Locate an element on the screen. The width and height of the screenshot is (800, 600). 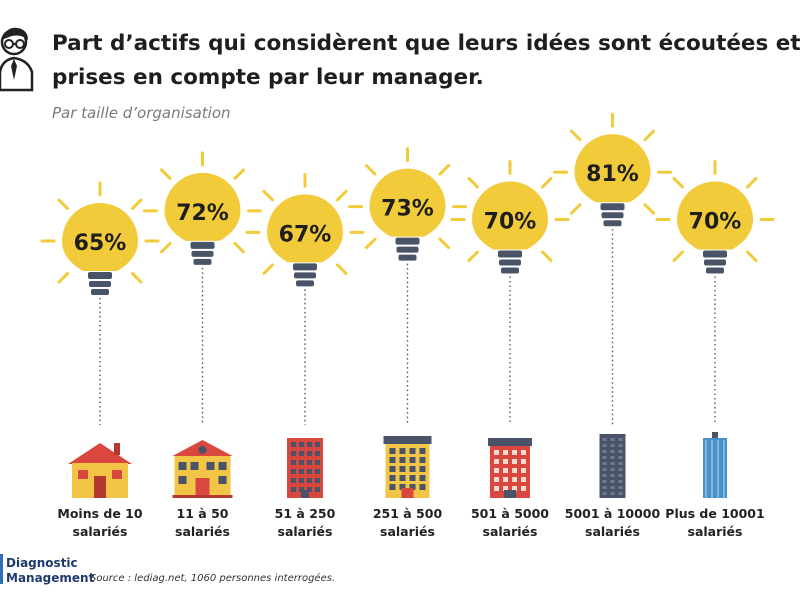
house-icon is located at coordinates (100, 470).